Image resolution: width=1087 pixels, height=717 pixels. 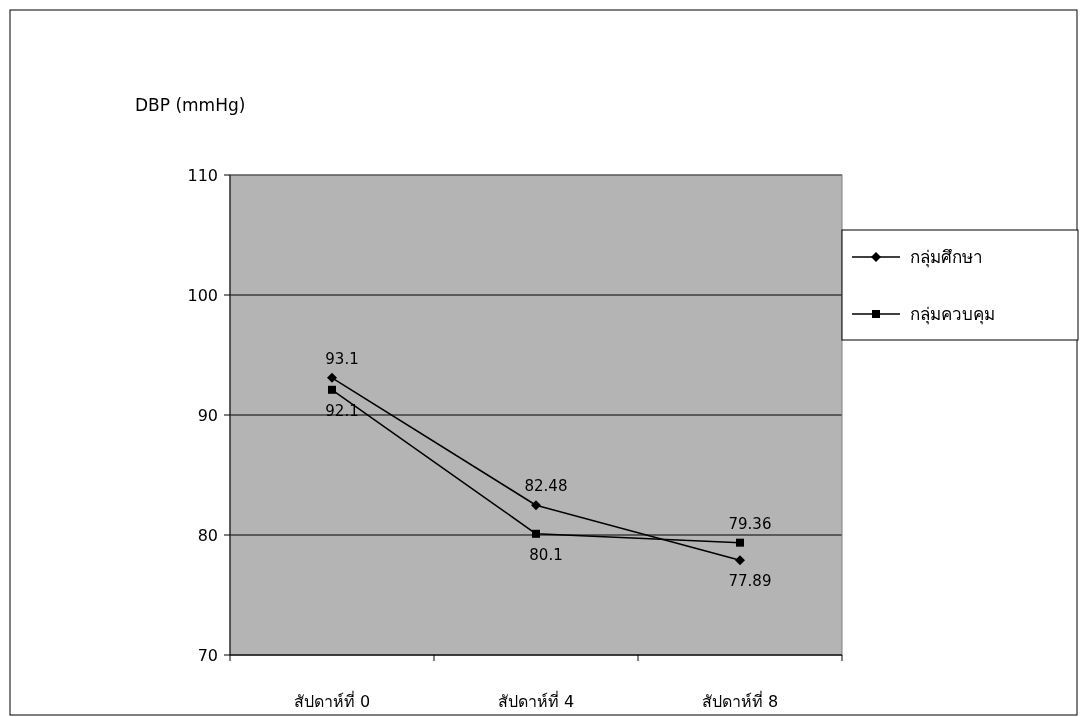 I want to click on legend-label: กลุ่มศึกษา, so click(x=946, y=257).